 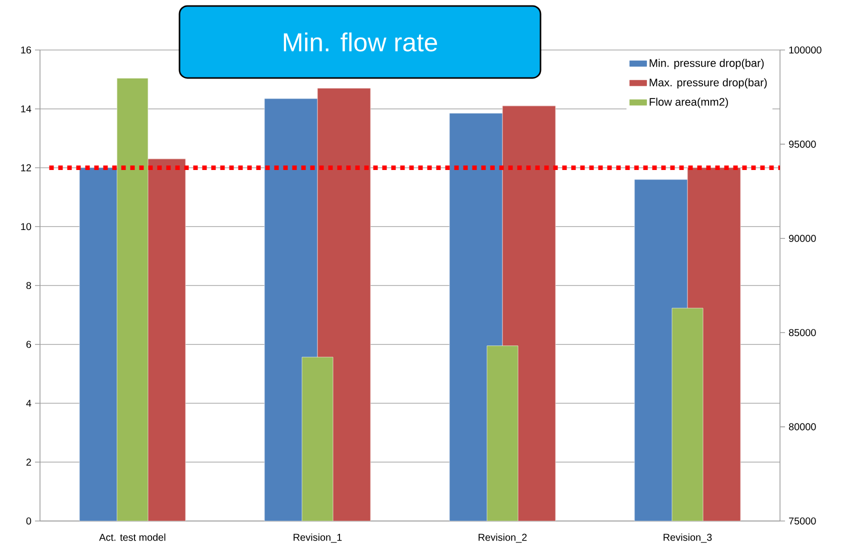 I want to click on legend-label: Max. pressure drop(bar), so click(x=708, y=83).